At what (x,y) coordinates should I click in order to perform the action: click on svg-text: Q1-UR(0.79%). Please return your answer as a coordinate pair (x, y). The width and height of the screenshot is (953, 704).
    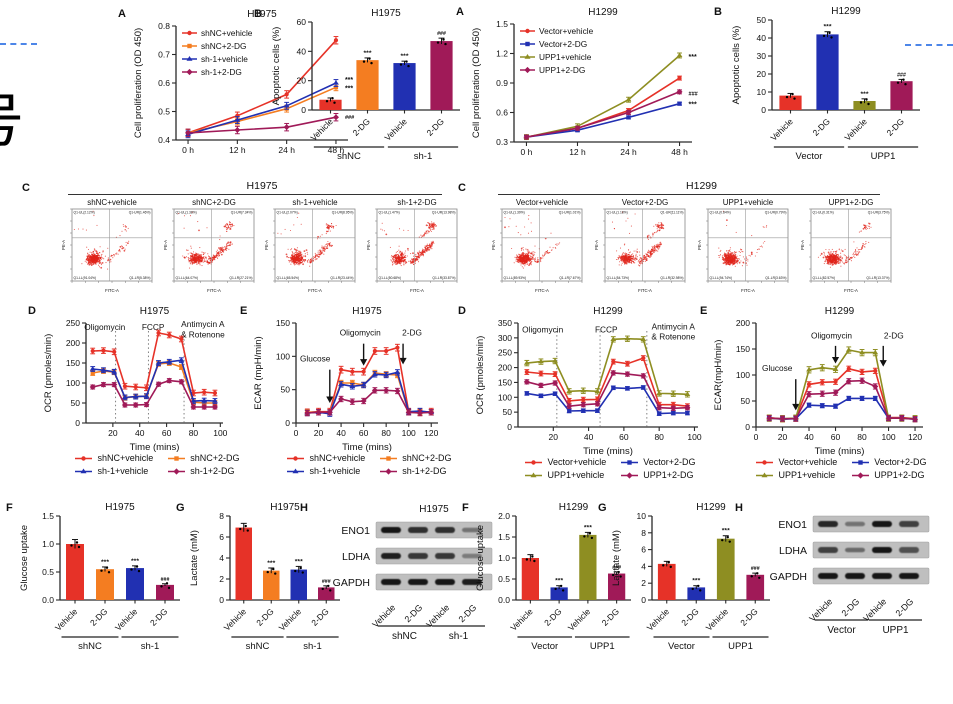
    Looking at the image, I should click on (776, 213).